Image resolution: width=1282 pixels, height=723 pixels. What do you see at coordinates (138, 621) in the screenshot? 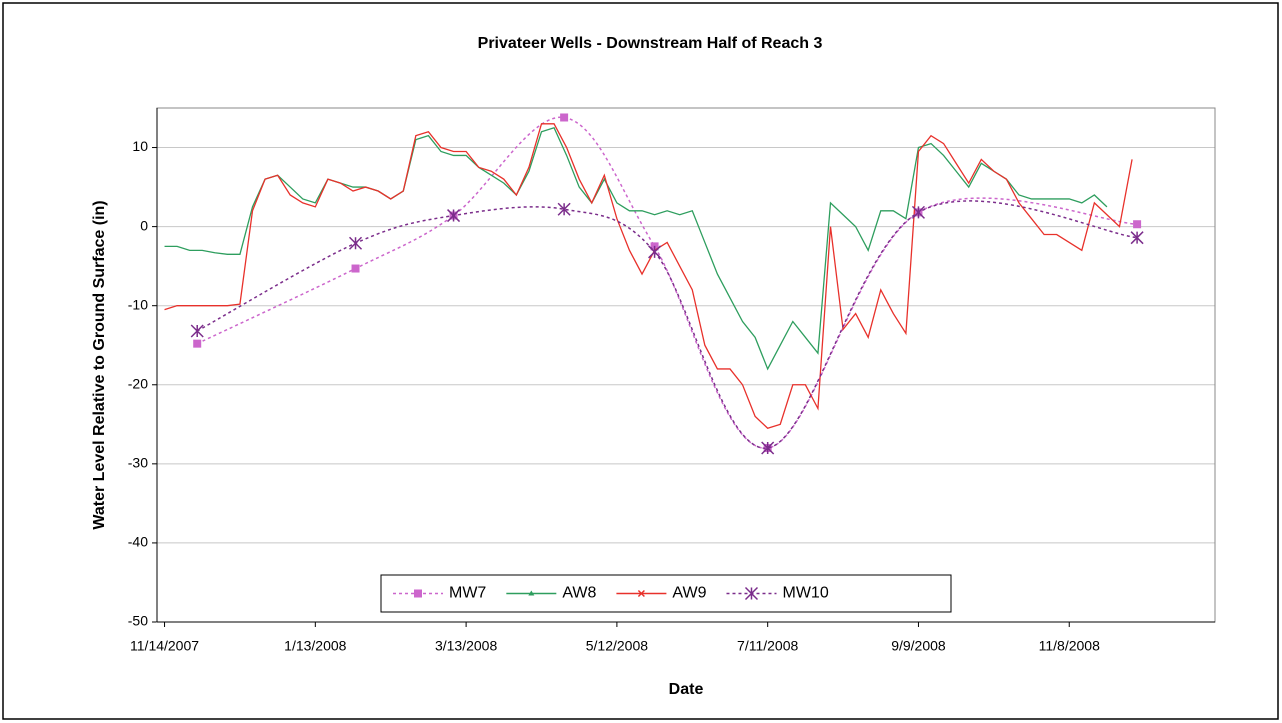
I see `y-tick-label: -50` at bounding box center [138, 621].